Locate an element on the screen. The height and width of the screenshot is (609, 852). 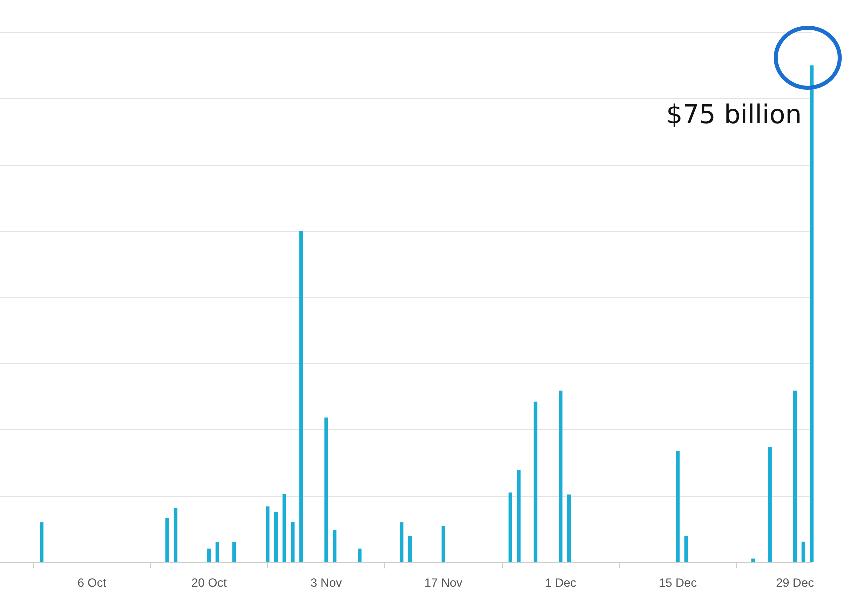
x-tick-label: 29 Dec is located at coordinates (795, 583).